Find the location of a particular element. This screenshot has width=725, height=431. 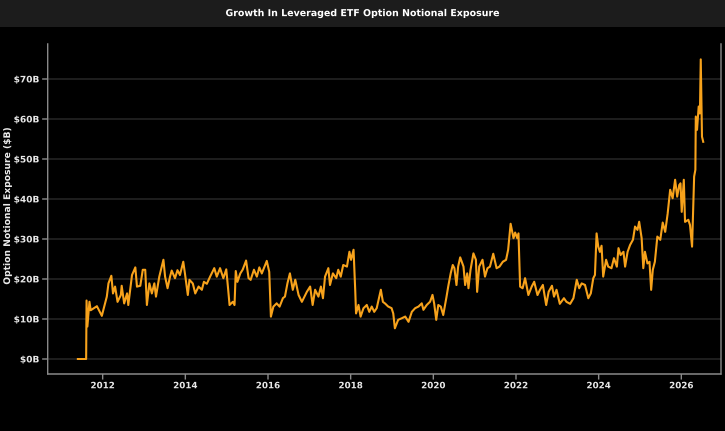

y-tick-label: $10B is located at coordinates (26, 320).